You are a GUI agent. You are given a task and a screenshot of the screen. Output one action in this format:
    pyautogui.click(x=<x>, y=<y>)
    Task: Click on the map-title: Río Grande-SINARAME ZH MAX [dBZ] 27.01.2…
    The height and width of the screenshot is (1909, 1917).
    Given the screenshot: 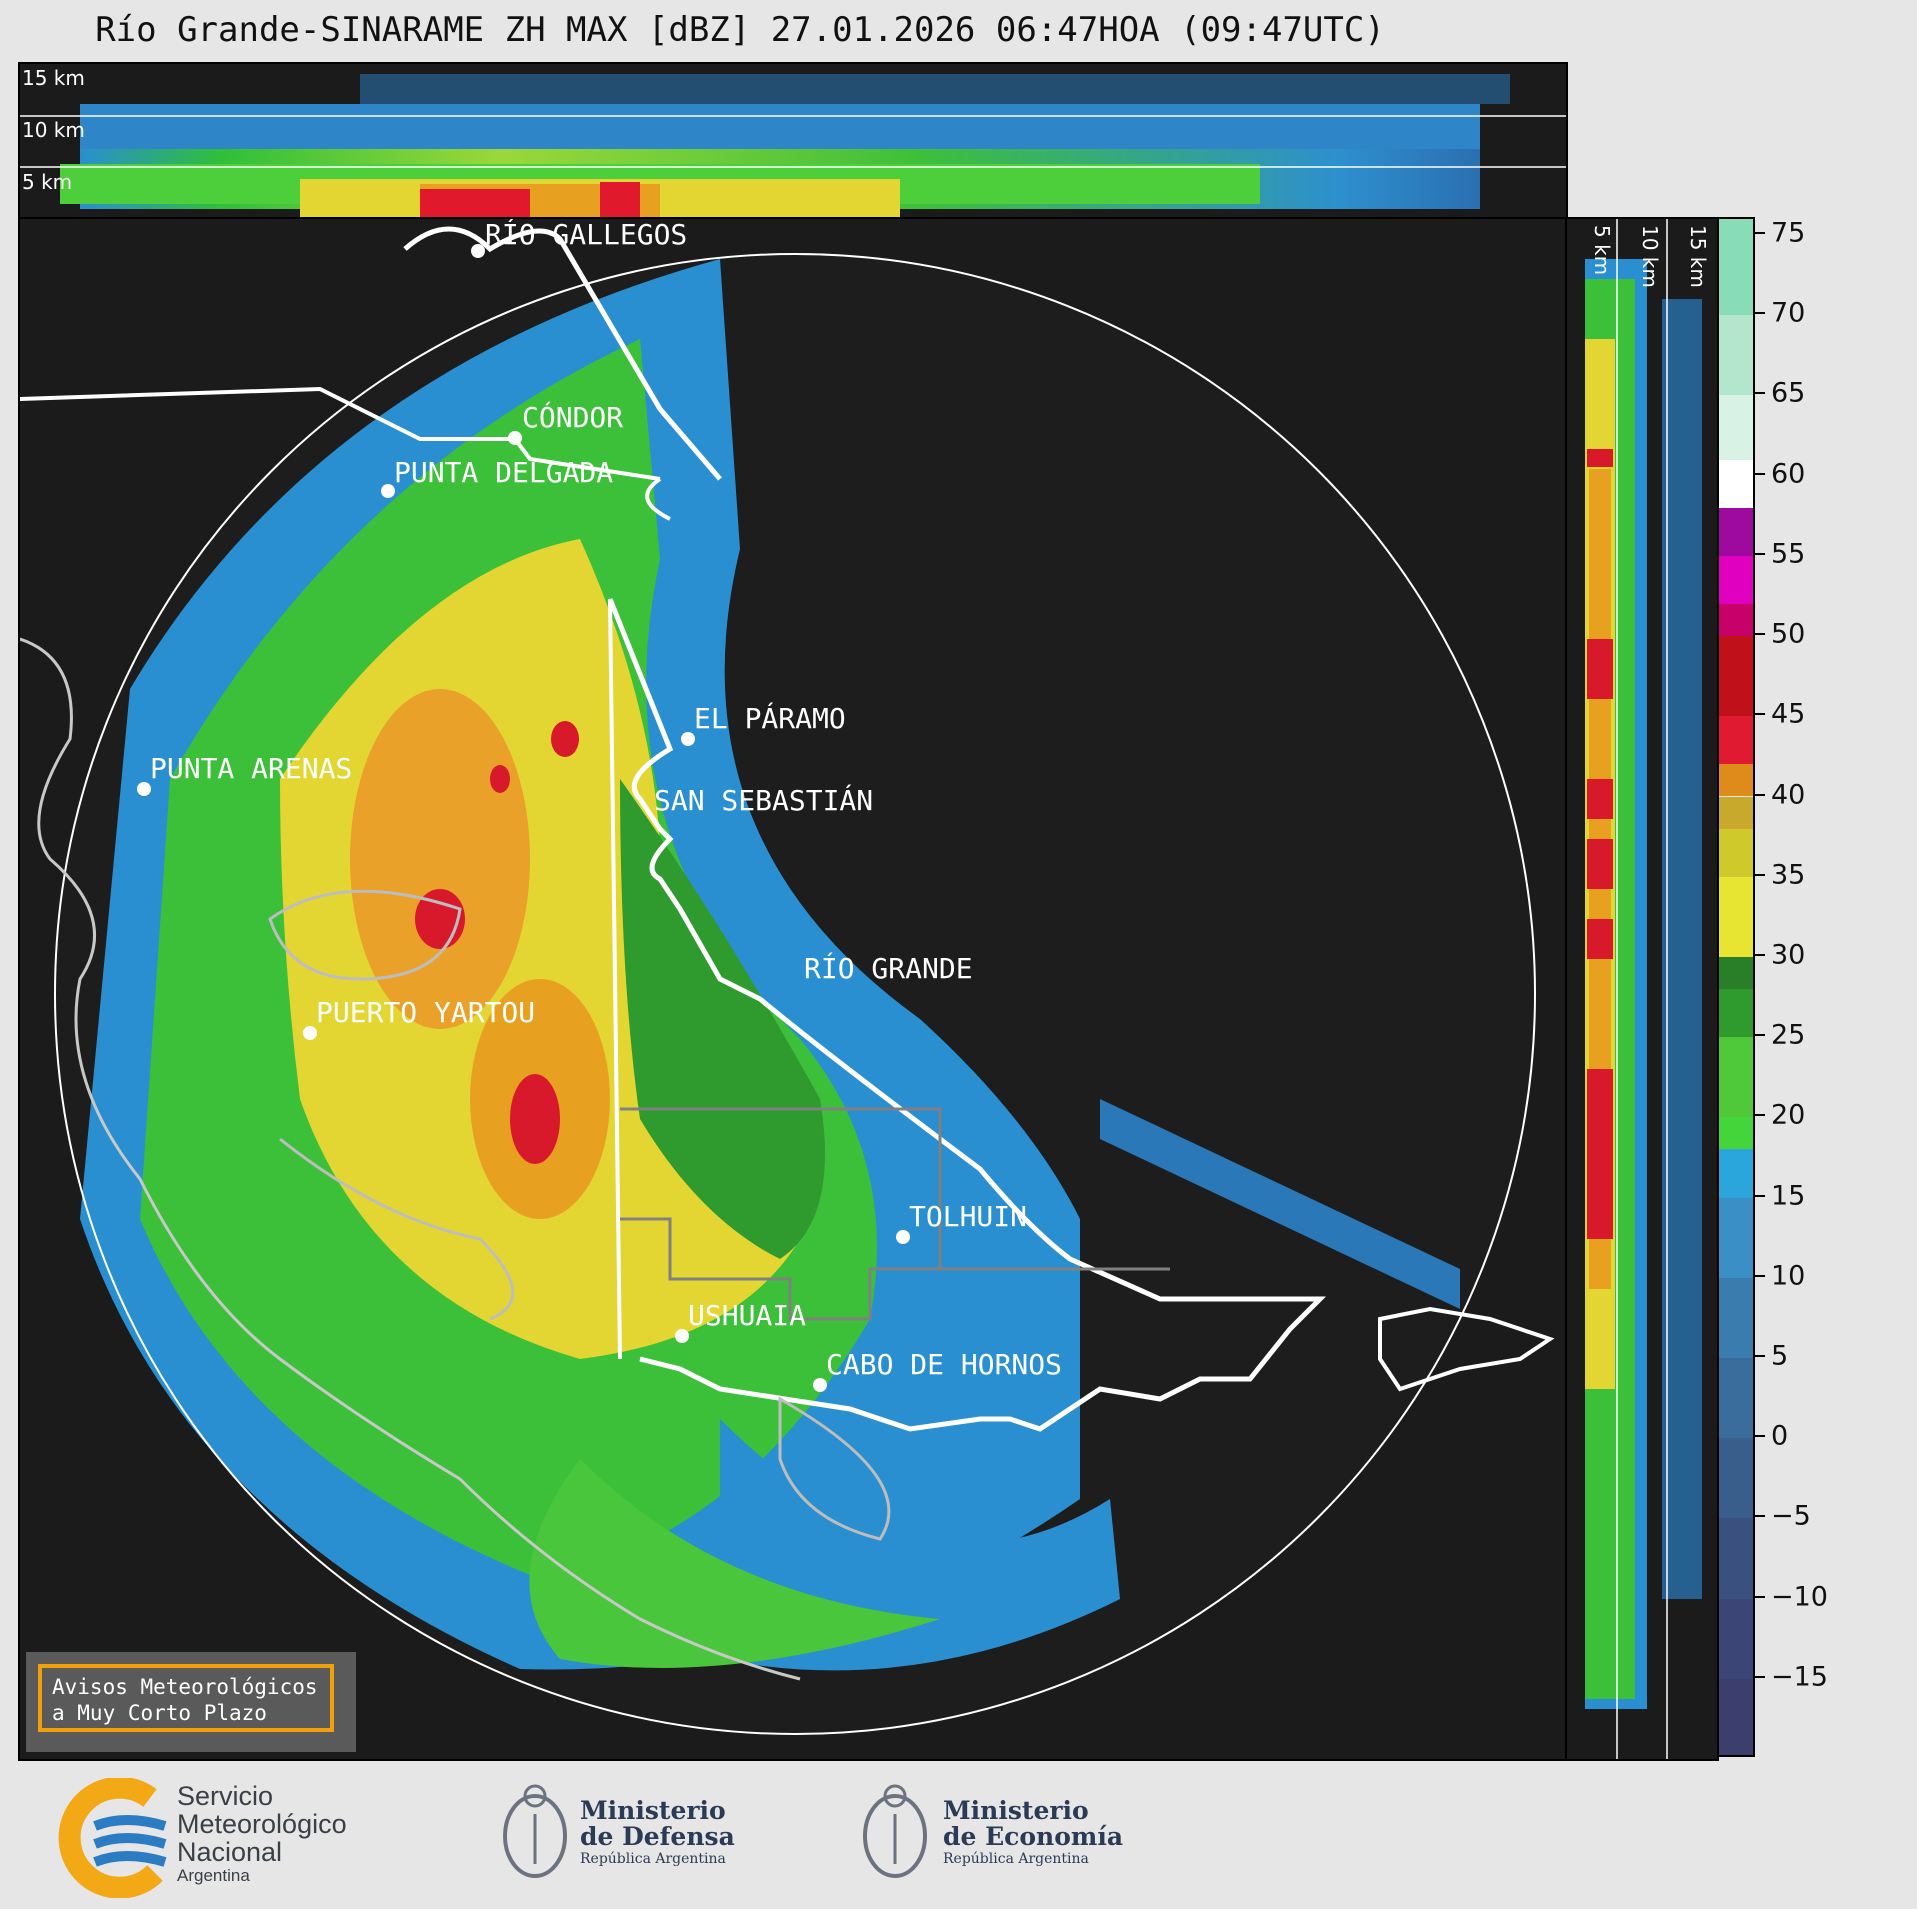 What is the action you would take?
    pyautogui.click(x=740, y=30)
    